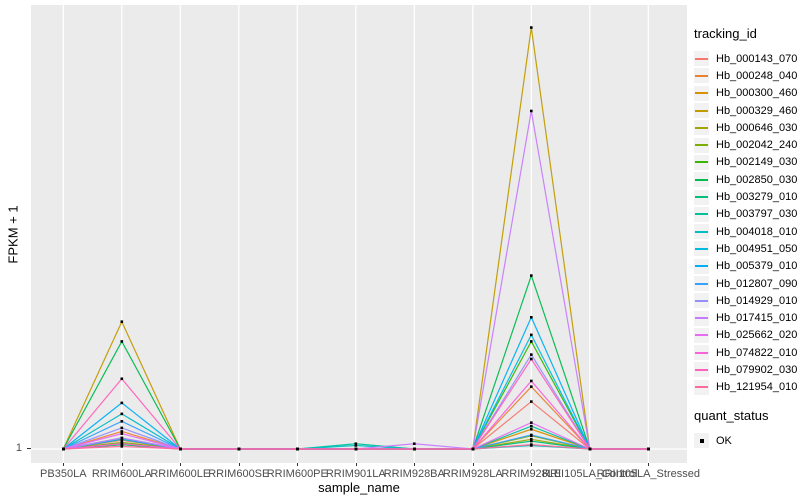 The width and height of the screenshot is (800, 500). I want to click on legend-item-Hb_004018_010: Hb_004018_010, so click(747, 231).